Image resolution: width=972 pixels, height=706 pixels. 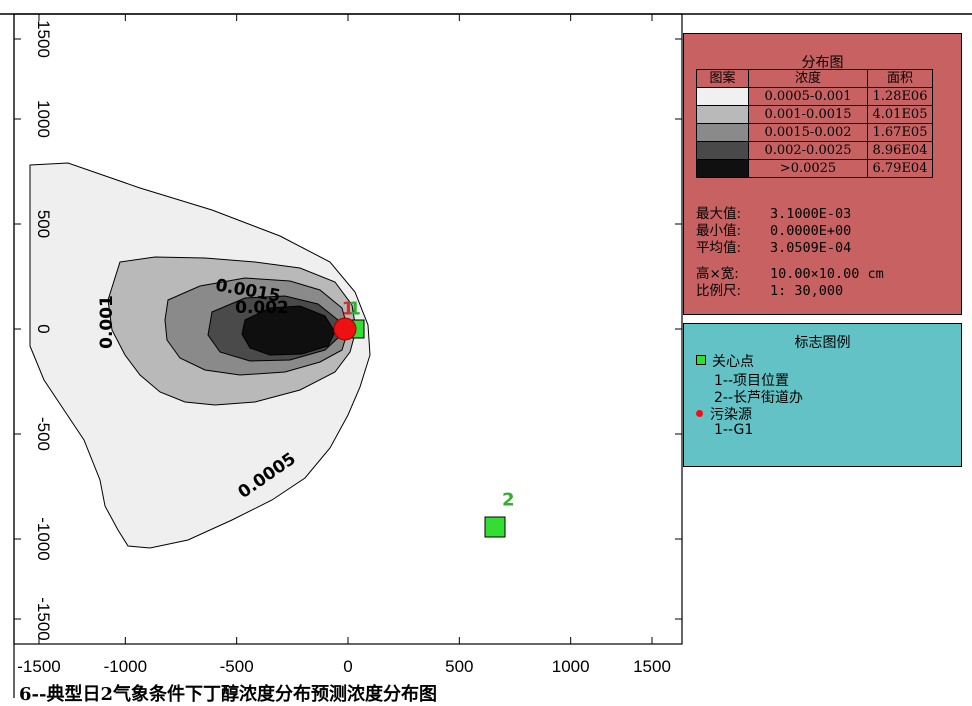 I want to click on legend-area: 4.01E05, so click(x=900, y=114).